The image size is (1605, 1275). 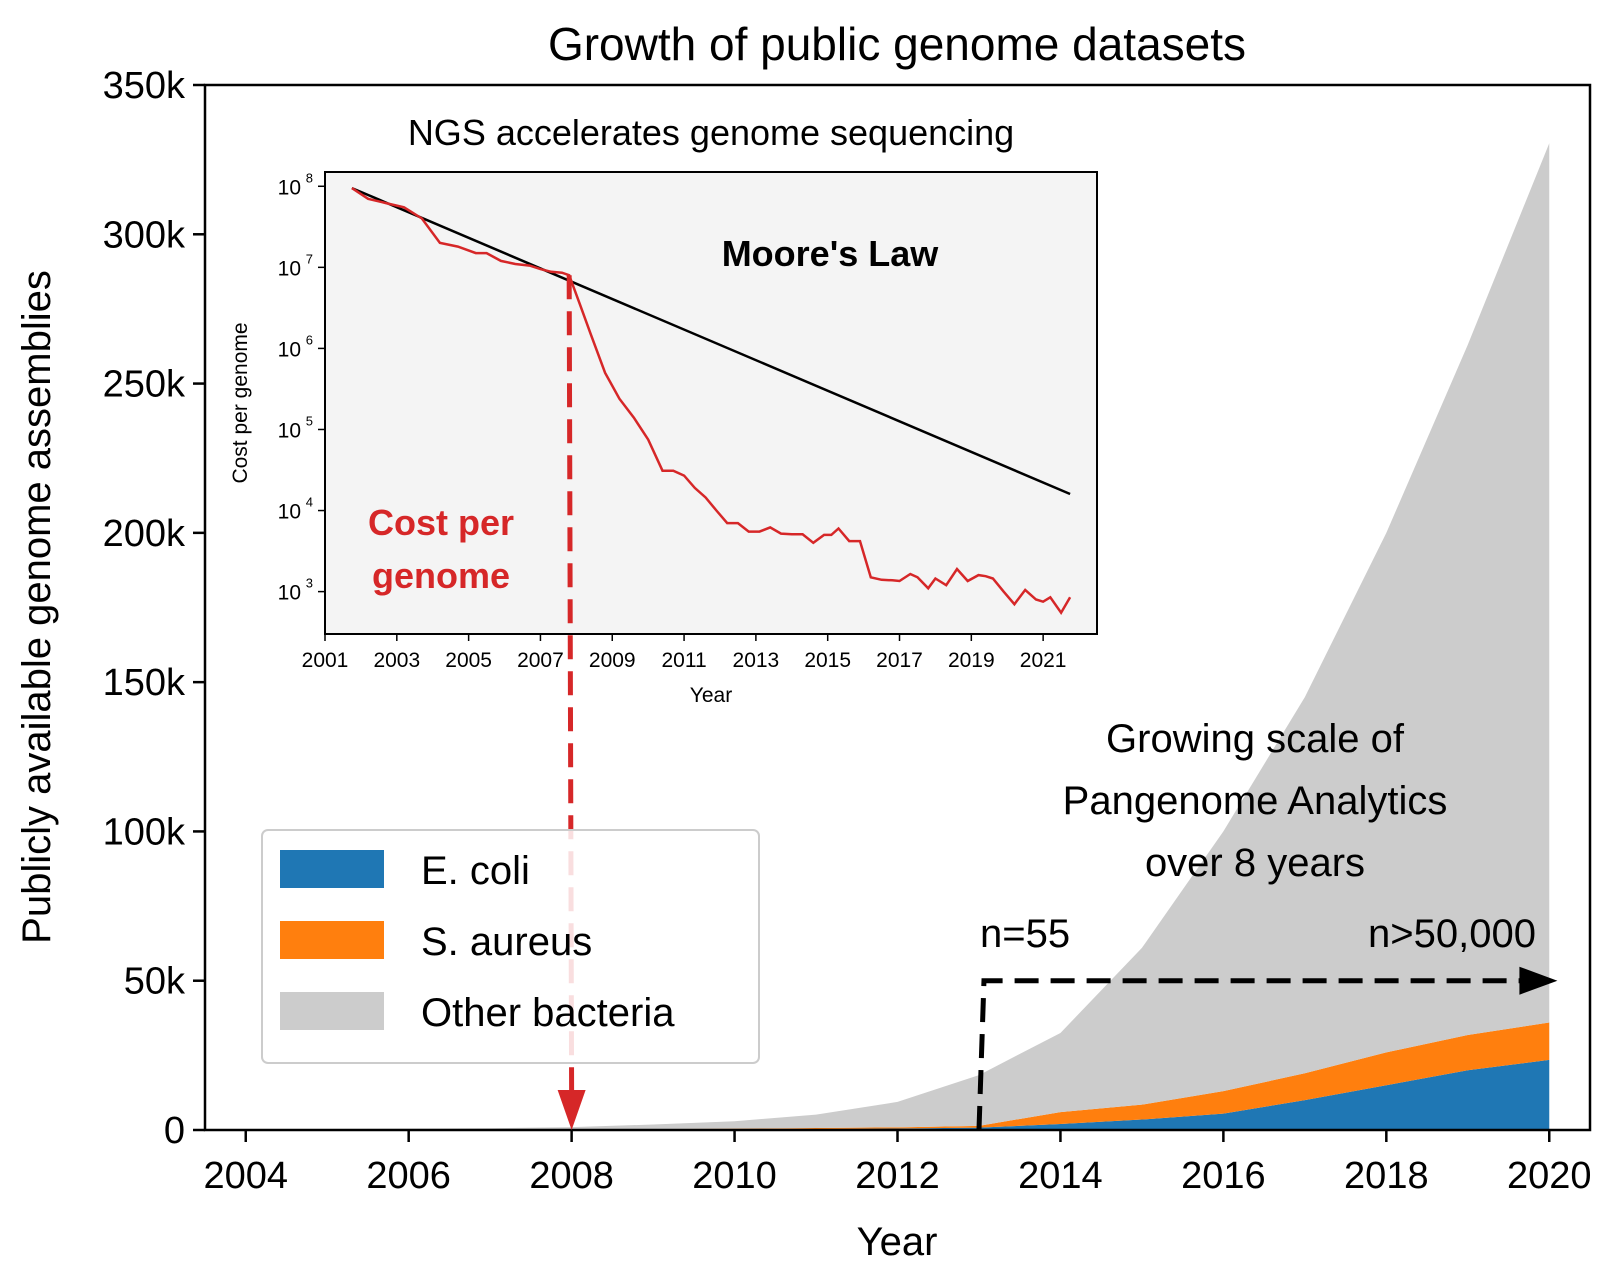 I want to click on y-tick-label: 350k, so click(x=144, y=86).